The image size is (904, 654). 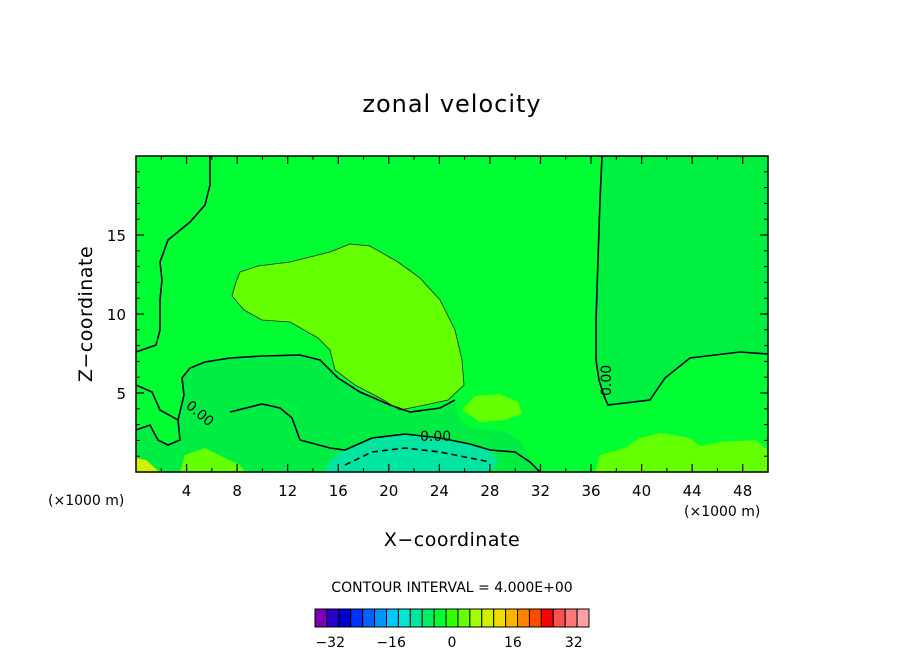 What do you see at coordinates (513, 643) in the screenshot?
I see `colorbar-tick-label: 16` at bounding box center [513, 643].